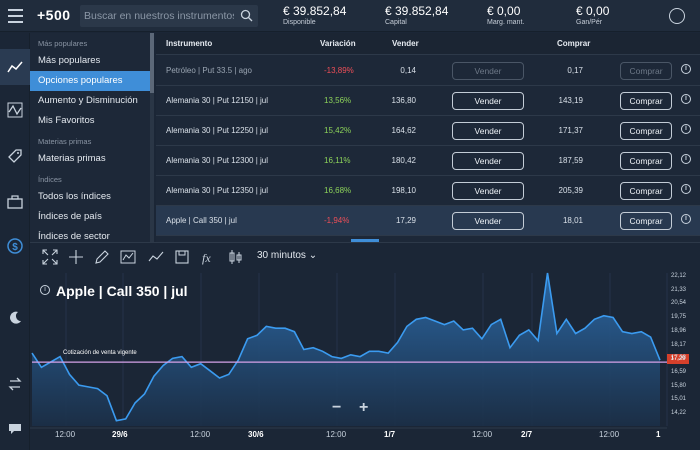  What do you see at coordinates (74, 236) in the screenshot?
I see `menu-item-indices-sector: Índices de sector` at bounding box center [74, 236].